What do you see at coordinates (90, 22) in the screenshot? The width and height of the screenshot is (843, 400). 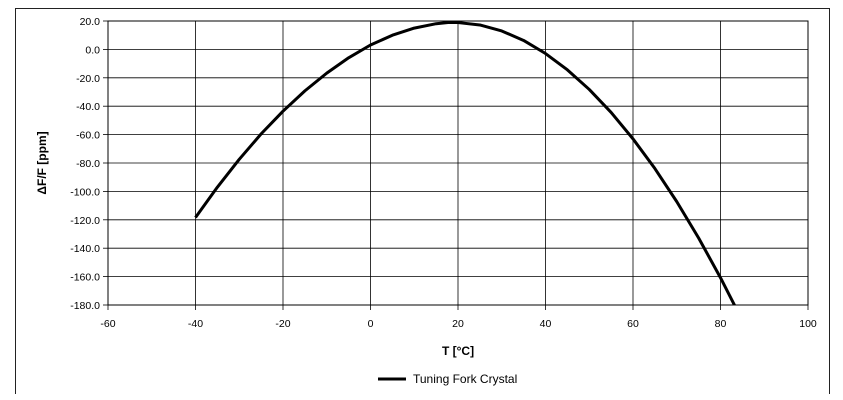 I see `y-tick-label: 20.0` at bounding box center [90, 22].